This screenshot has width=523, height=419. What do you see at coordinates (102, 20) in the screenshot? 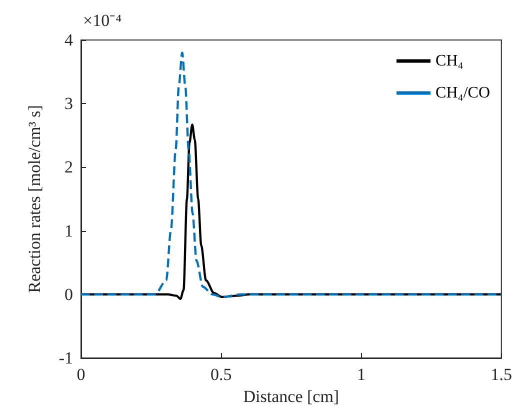
I see `text: ×10⁻⁴` at bounding box center [102, 20].